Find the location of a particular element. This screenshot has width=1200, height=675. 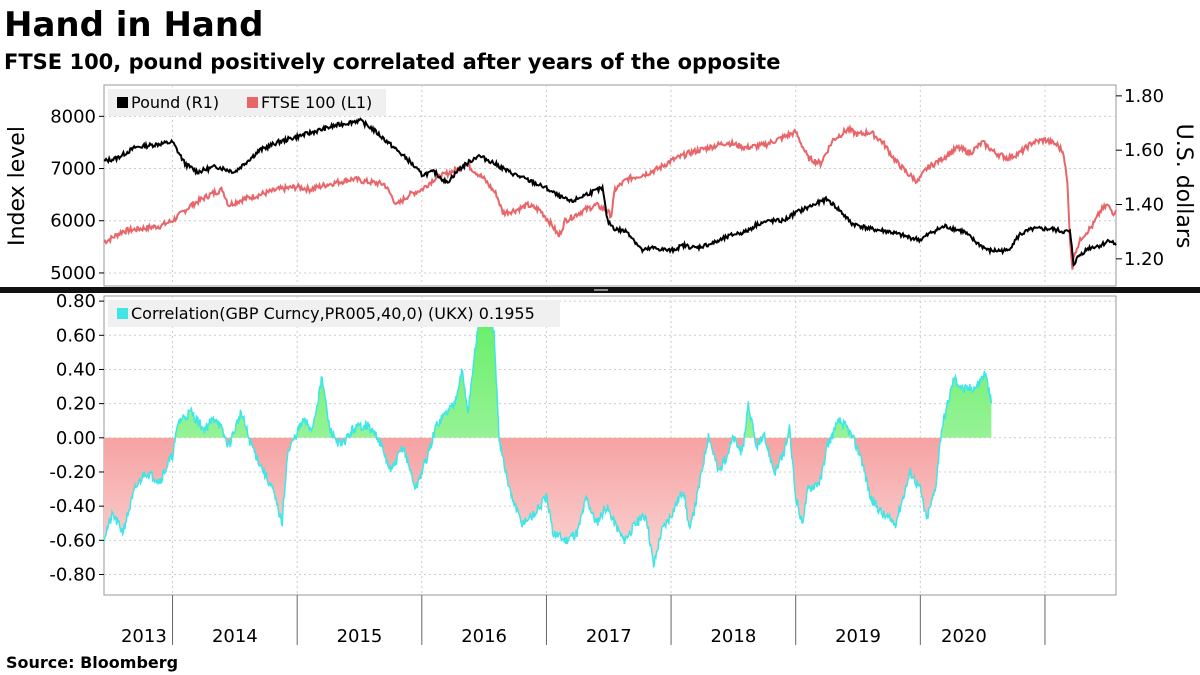

right-tick-label: 1.80 is located at coordinates (1144, 96).